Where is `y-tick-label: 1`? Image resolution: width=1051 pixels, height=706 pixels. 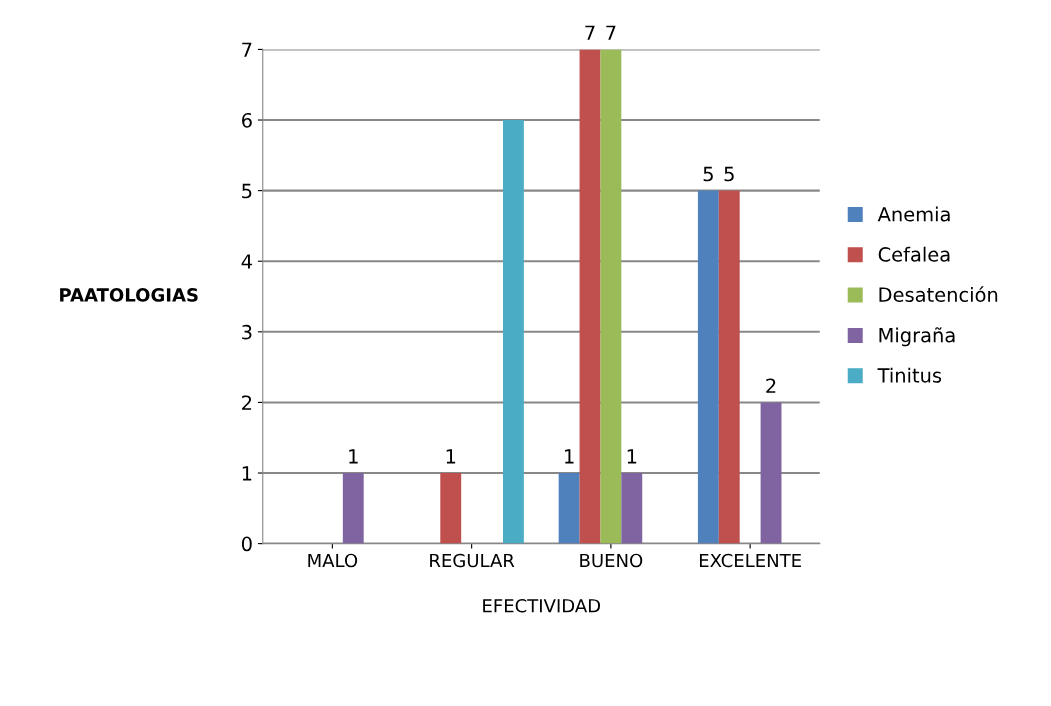
y-tick-label: 1 is located at coordinates (247, 473).